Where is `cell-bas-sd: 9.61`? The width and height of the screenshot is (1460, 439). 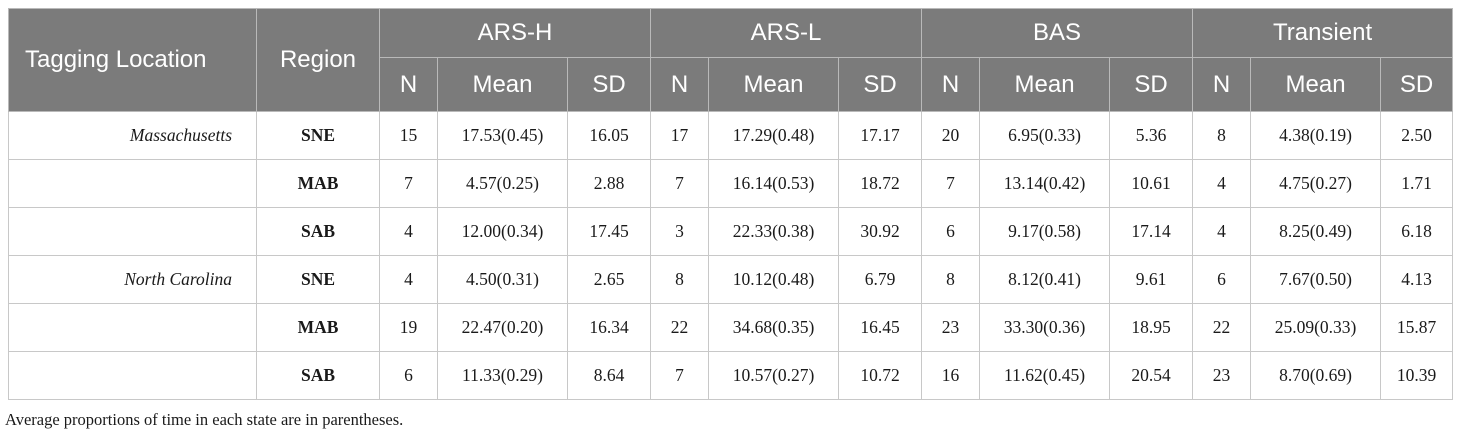 cell-bas-sd: 9.61 is located at coordinates (1151, 279).